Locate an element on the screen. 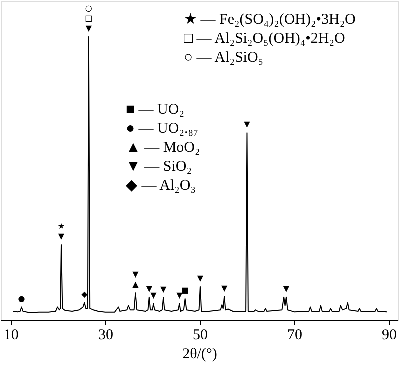 The height and width of the screenshot is (366, 400). annotation: ◆ — Al₂O₃ is located at coordinates (161, 186).